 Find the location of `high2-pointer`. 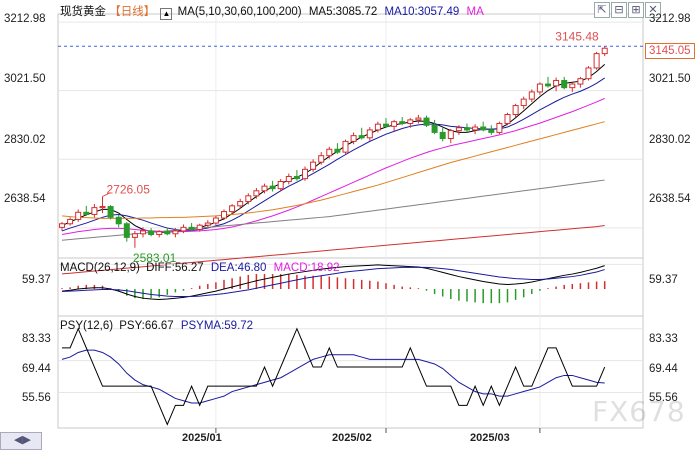

high2-pointer is located at coordinates (106, 194).